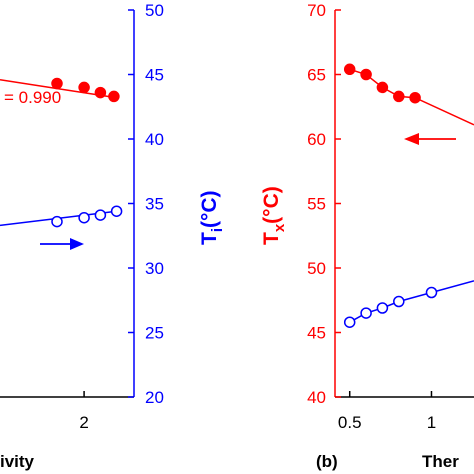 The image size is (474, 474). I want to click on panel-a-right-tick-label-0: 20, so click(154, 397).